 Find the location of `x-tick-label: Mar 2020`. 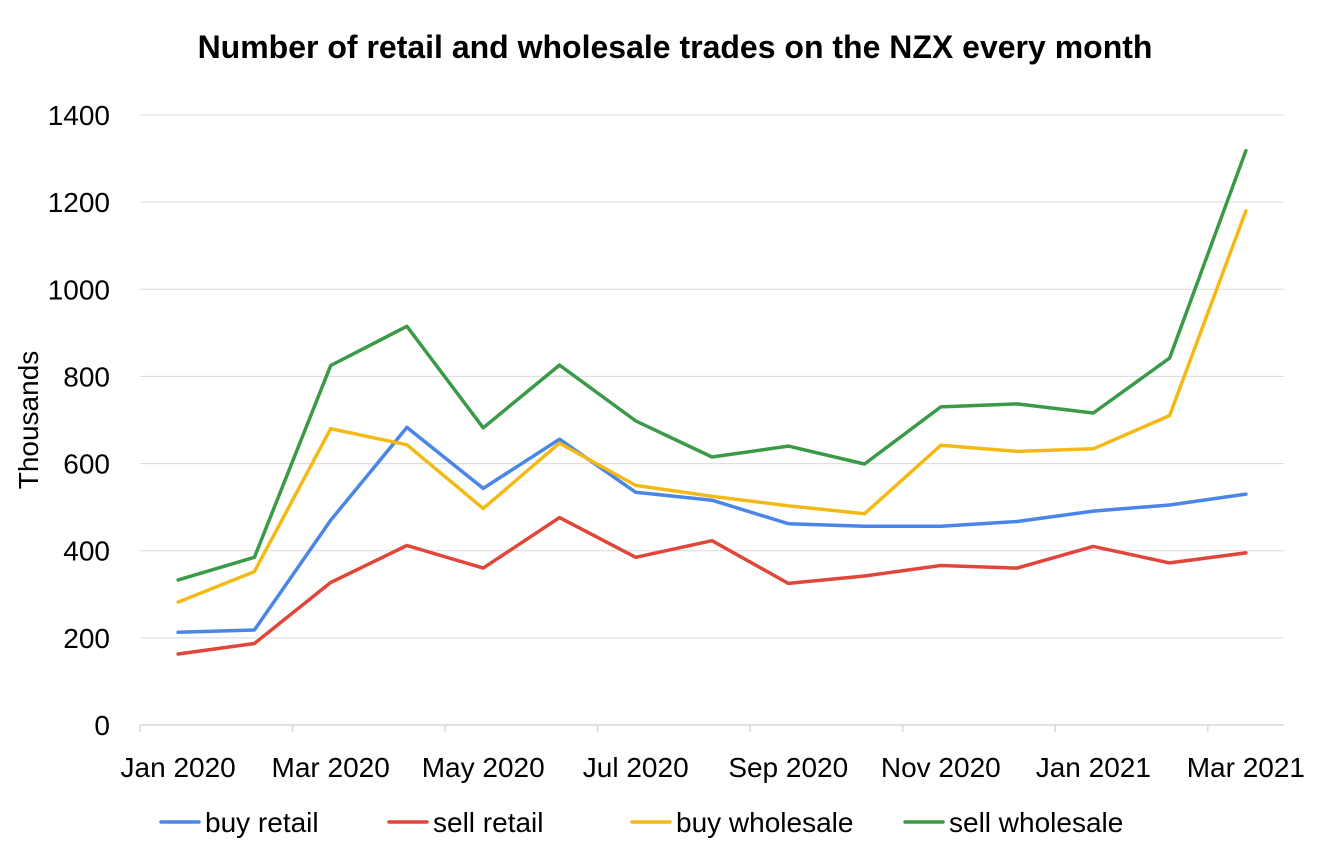

x-tick-label: Mar 2020 is located at coordinates (331, 767).